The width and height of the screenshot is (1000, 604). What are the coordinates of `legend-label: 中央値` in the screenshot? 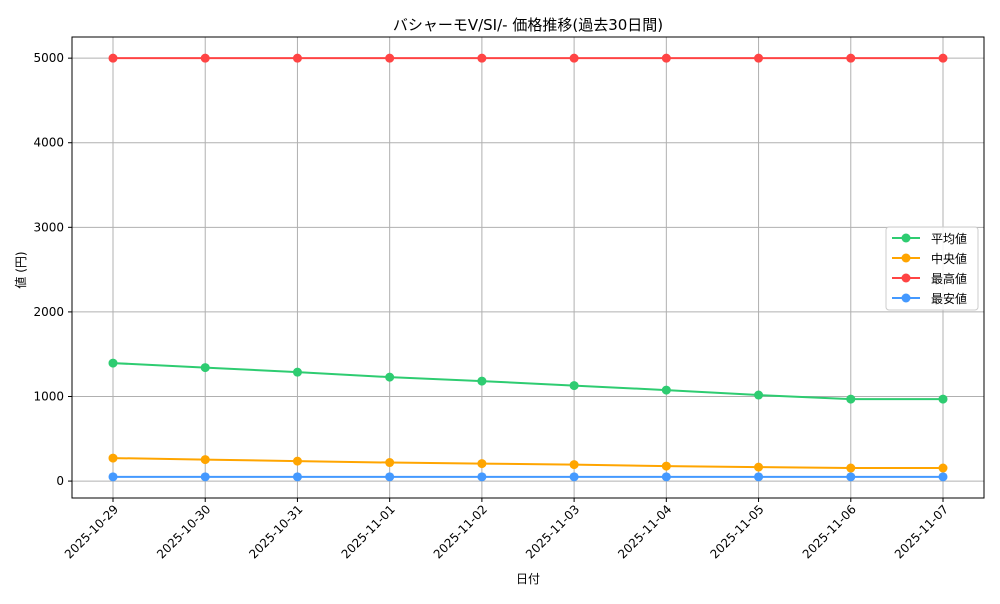 It's located at (949, 258).